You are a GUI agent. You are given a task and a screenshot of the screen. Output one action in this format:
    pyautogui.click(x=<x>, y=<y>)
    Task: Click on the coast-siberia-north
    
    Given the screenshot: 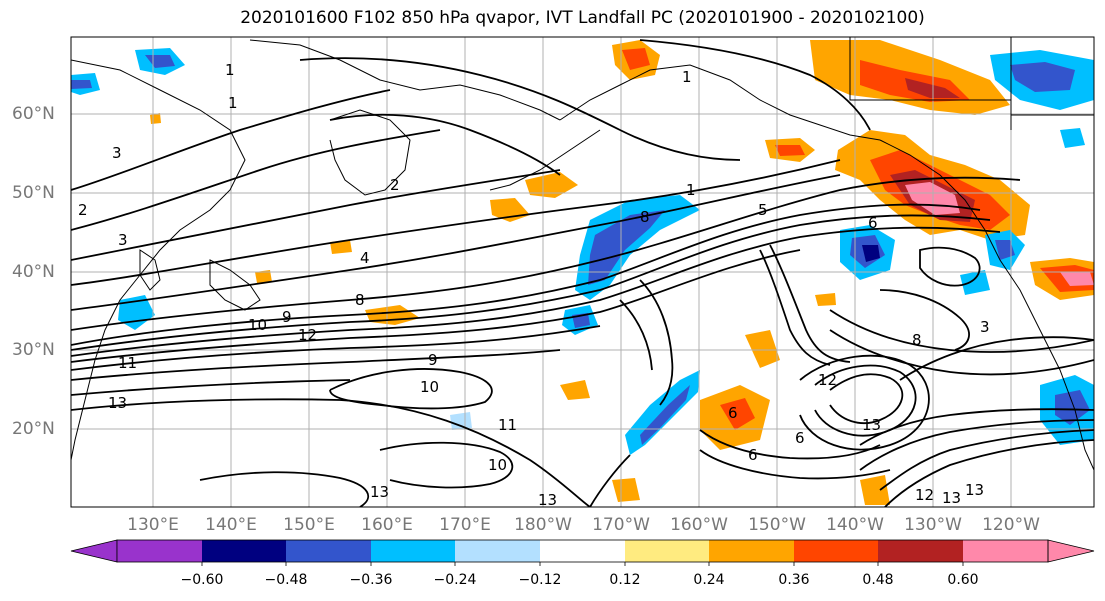 What is the action you would take?
    pyautogui.click(x=405, y=80)
    